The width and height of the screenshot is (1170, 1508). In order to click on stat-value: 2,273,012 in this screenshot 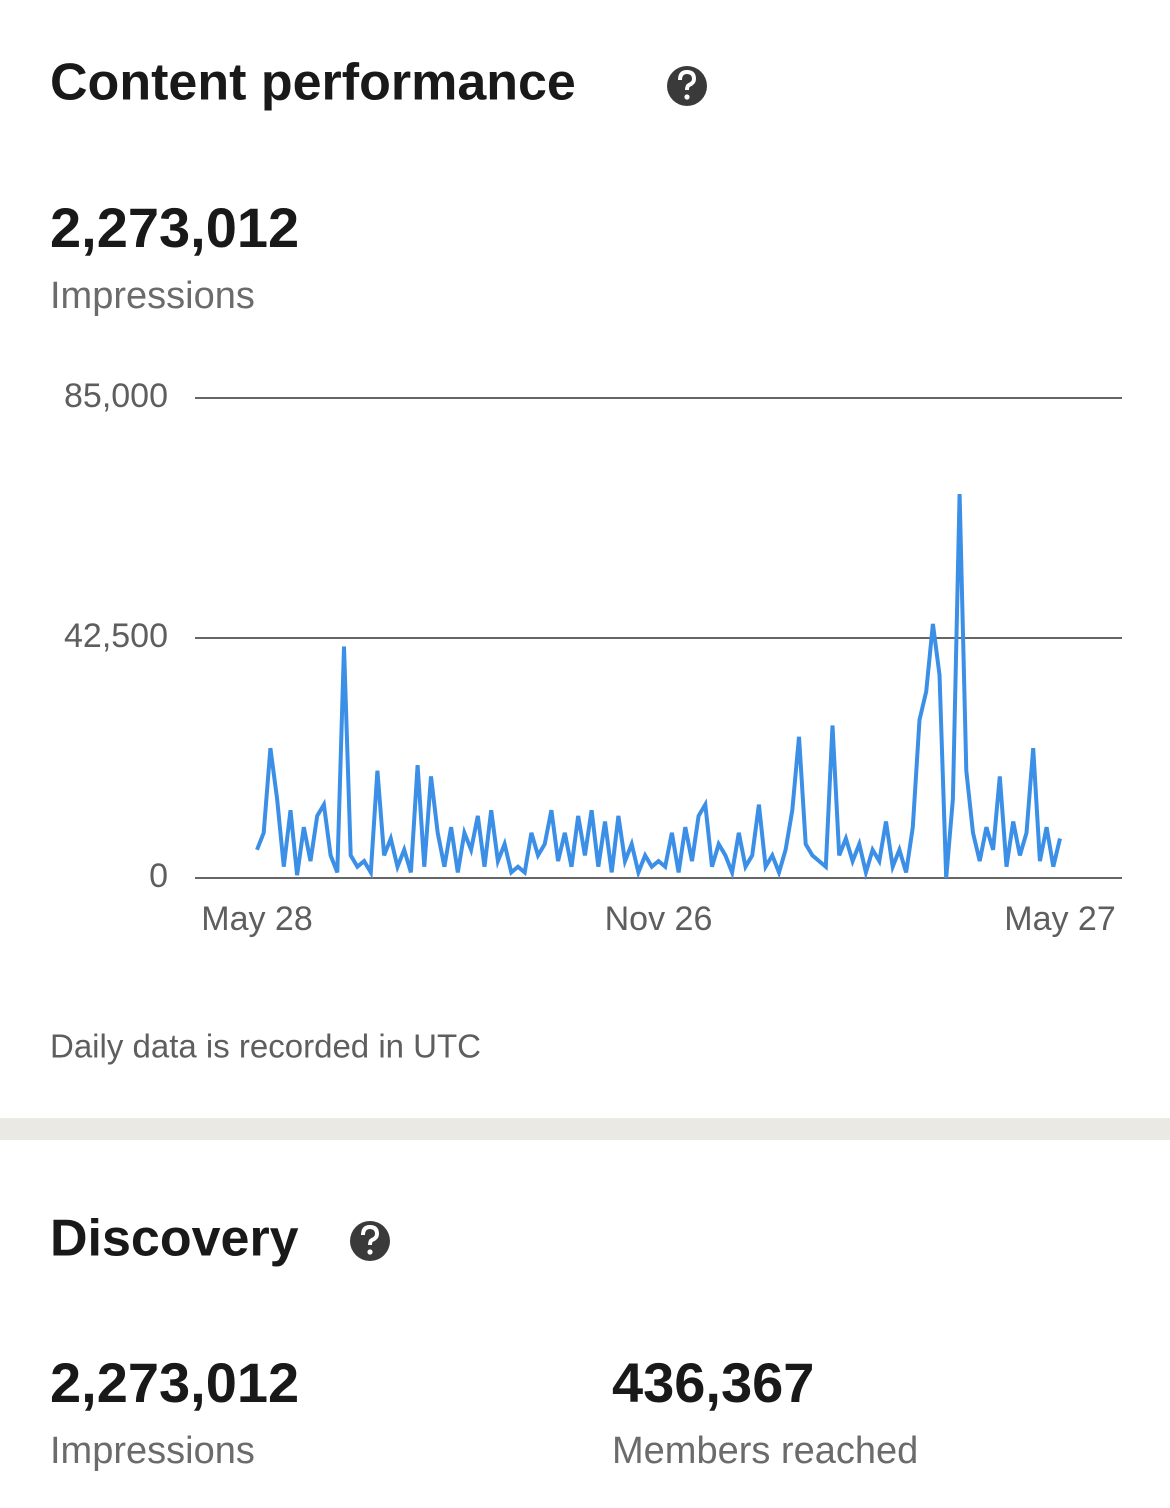, I will do `click(174, 1382)`.